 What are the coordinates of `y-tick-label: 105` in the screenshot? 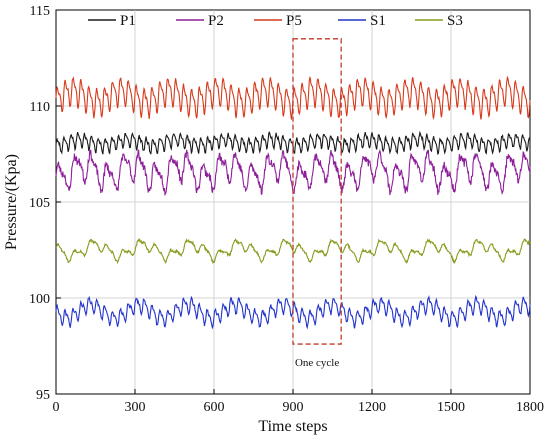 It's located at (39, 203).